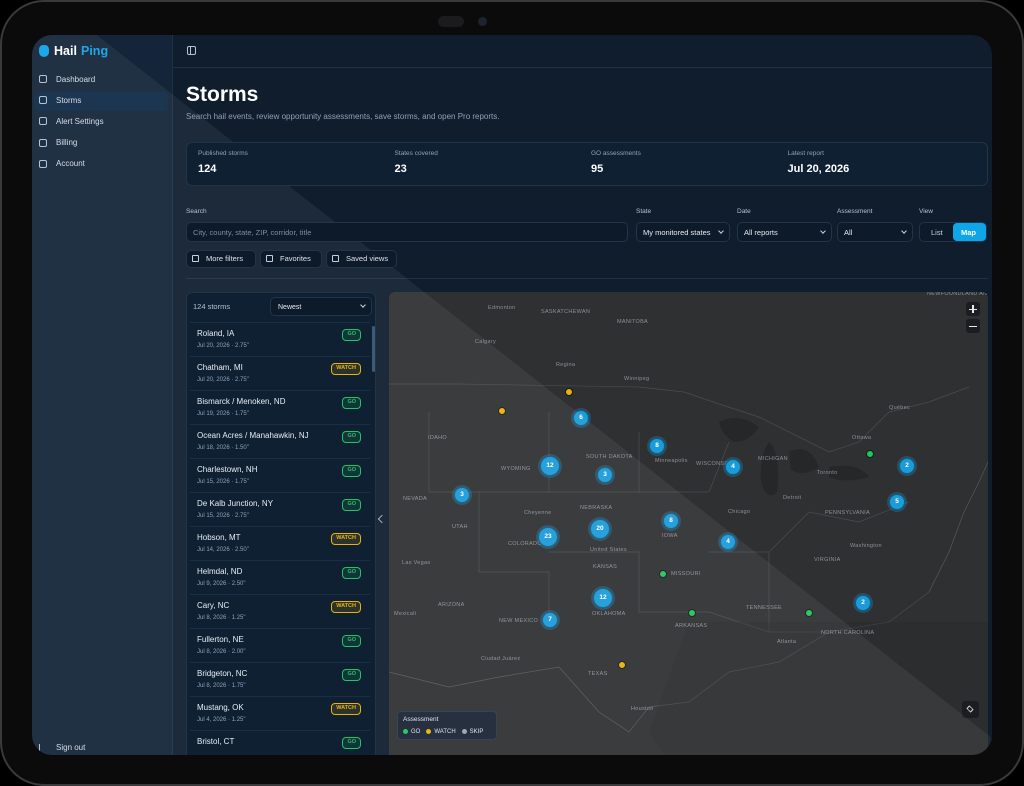  I want to click on storm-name: Cary, NC, so click(213, 605).